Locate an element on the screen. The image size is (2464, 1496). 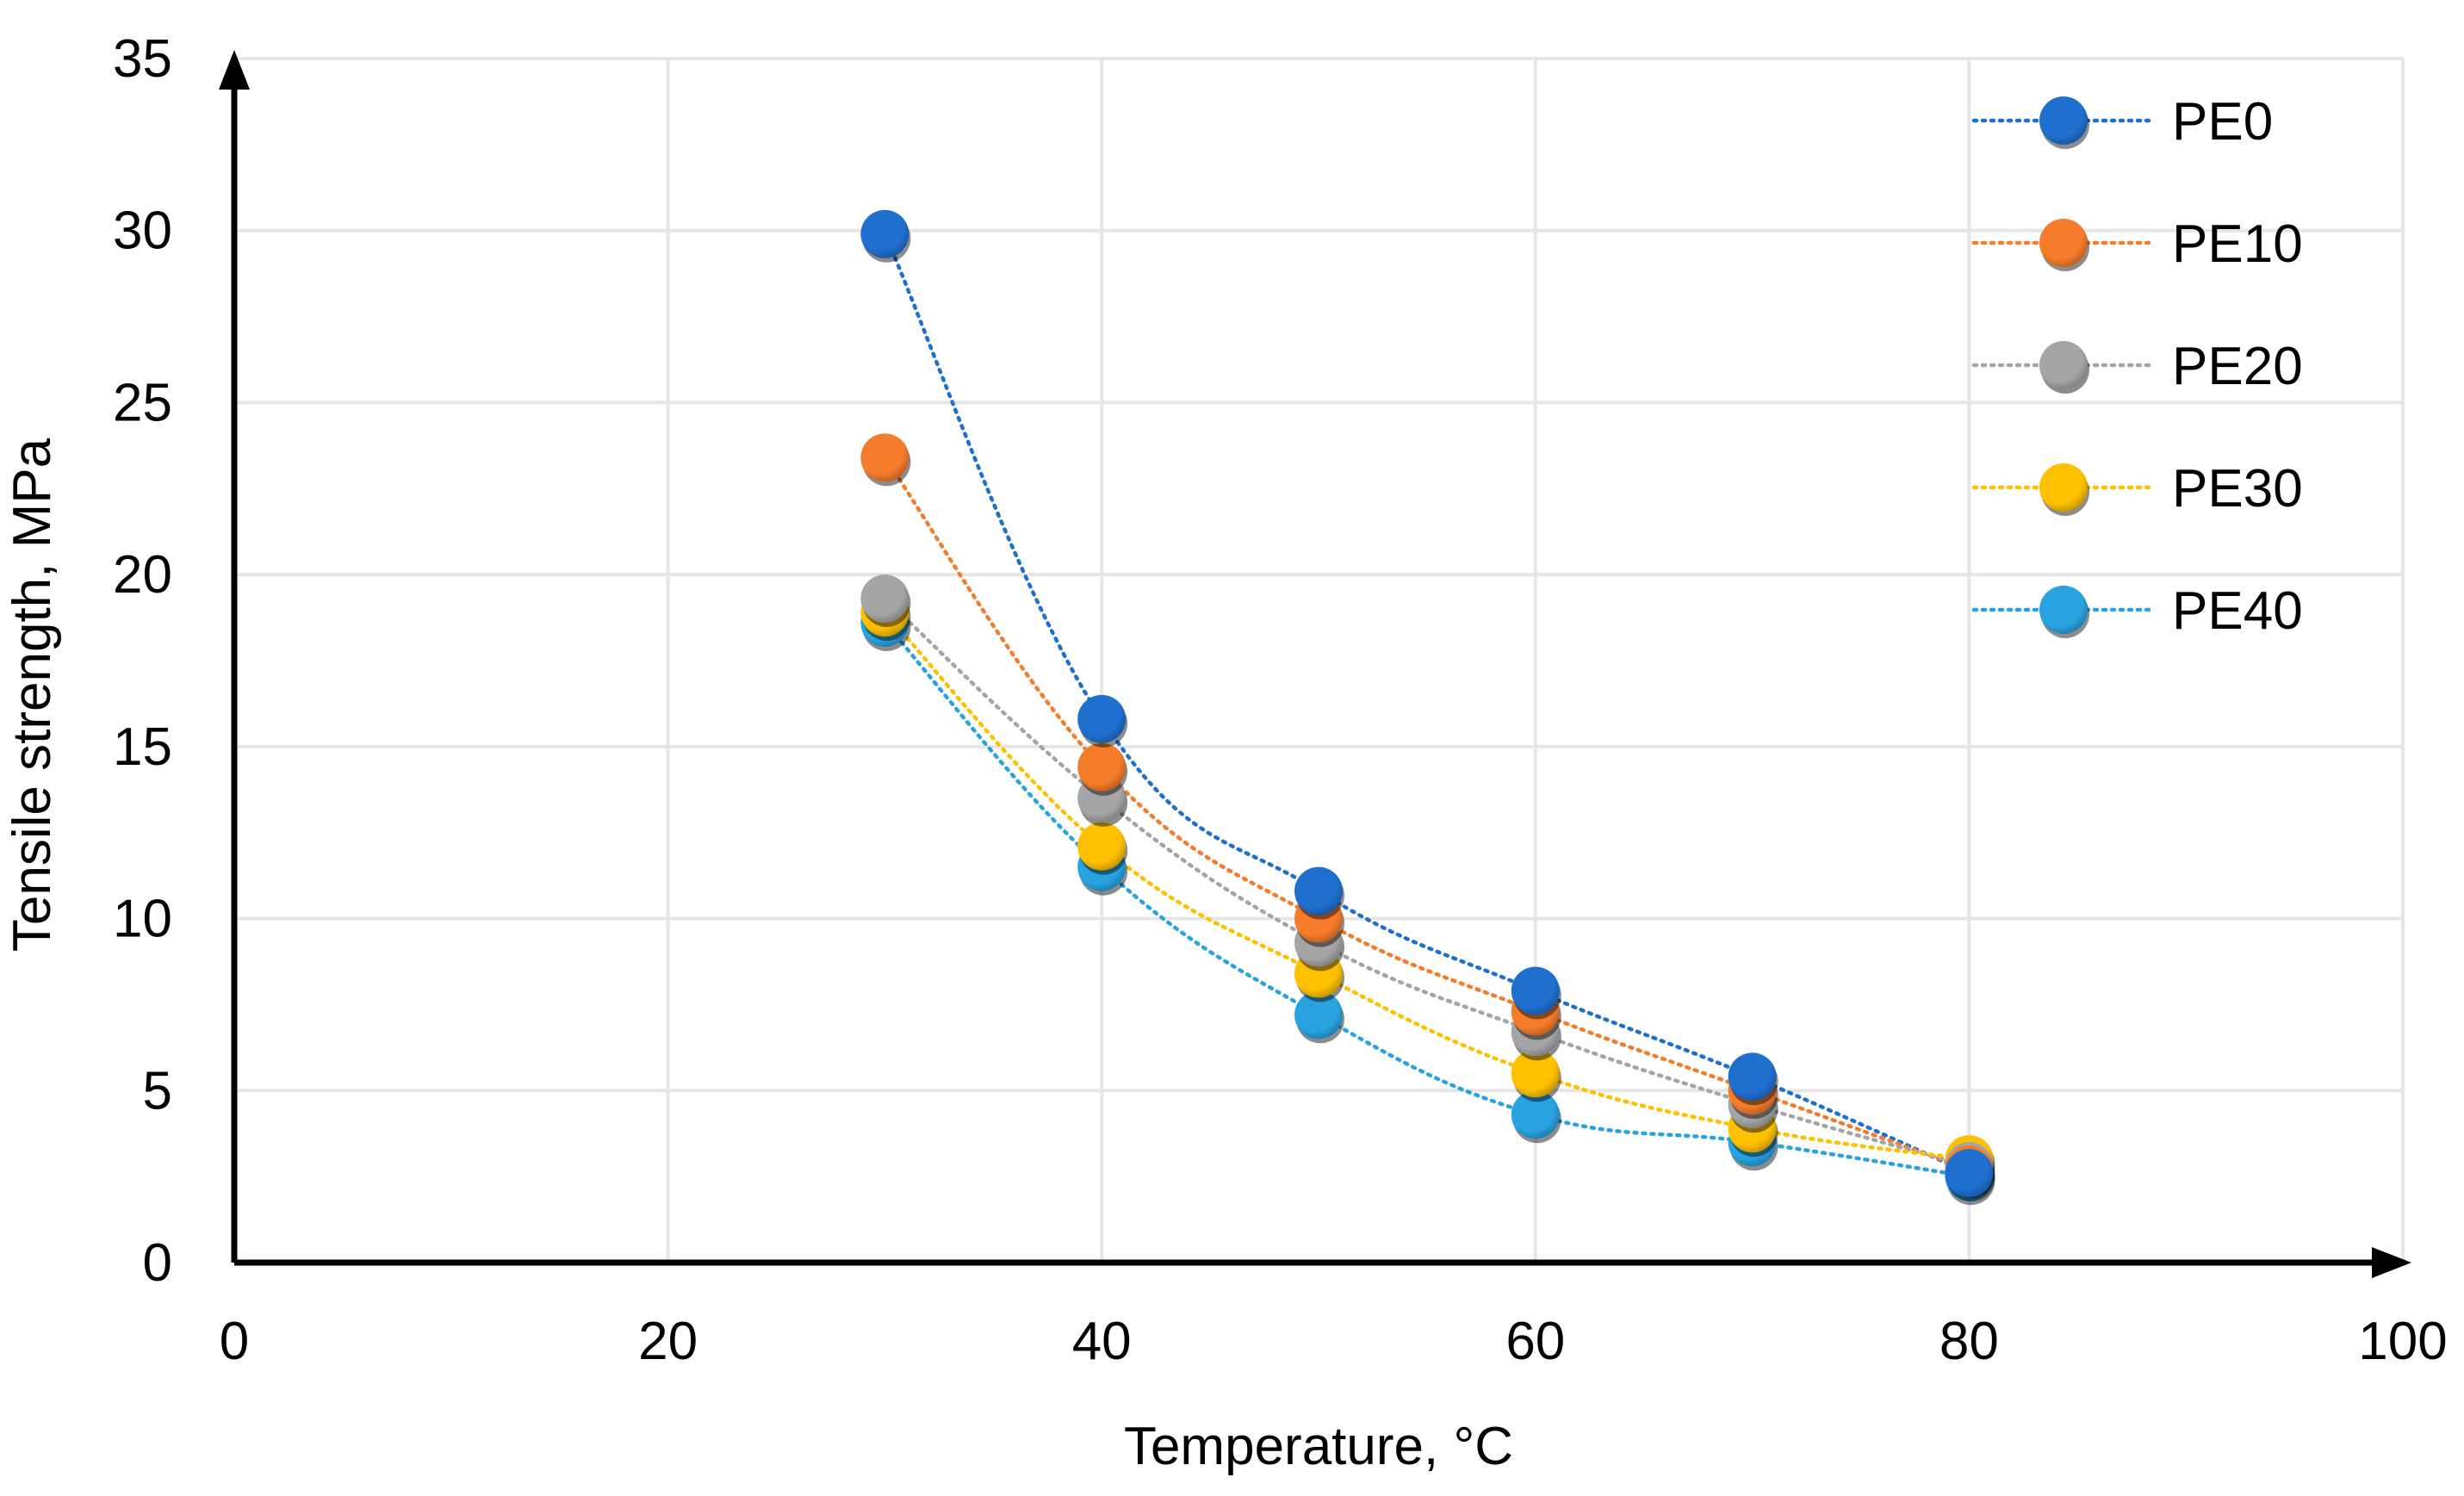
y-axis-arrow is located at coordinates (234, 70).